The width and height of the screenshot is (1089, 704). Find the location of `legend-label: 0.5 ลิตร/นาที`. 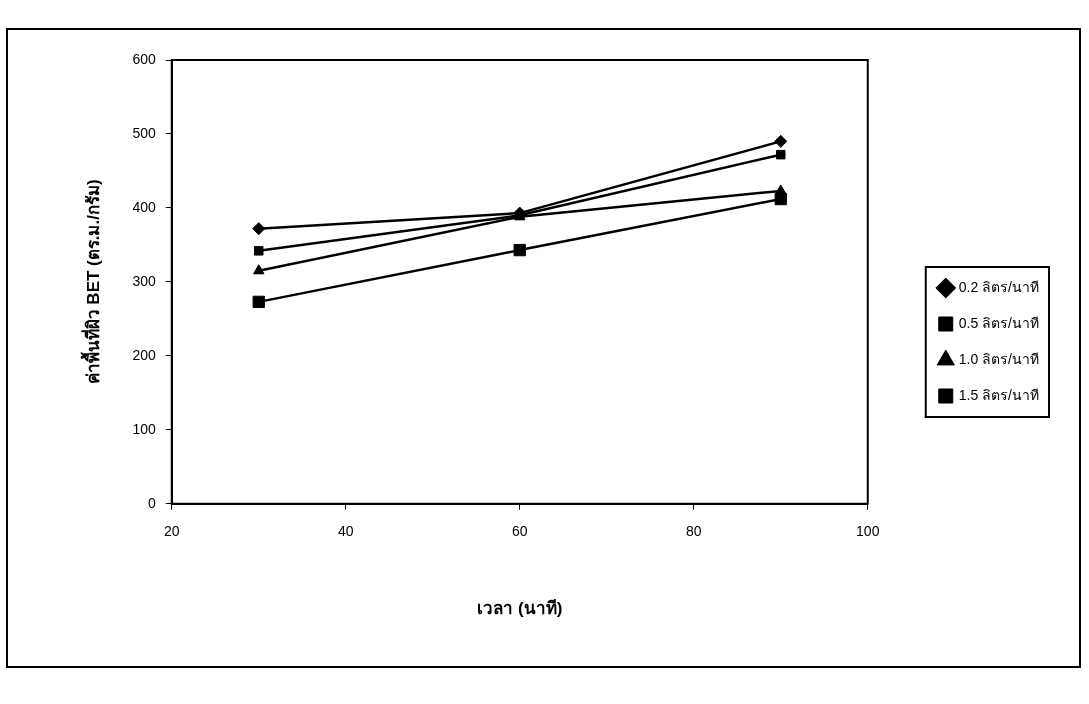

legend-label: 0.5 ลิตร/นาที is located at coordinates (999, 322).